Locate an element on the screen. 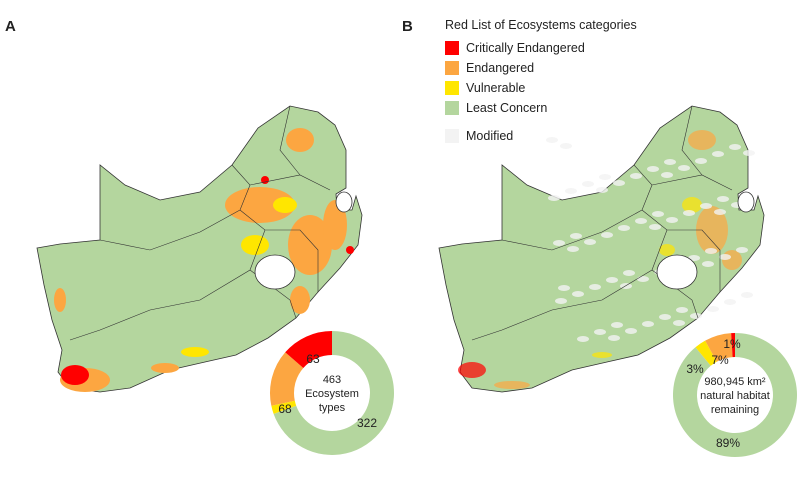 Image resolution: width=798 pixels, height=479 pixels. panel-label-b: B is located at coordinates (407, 26).